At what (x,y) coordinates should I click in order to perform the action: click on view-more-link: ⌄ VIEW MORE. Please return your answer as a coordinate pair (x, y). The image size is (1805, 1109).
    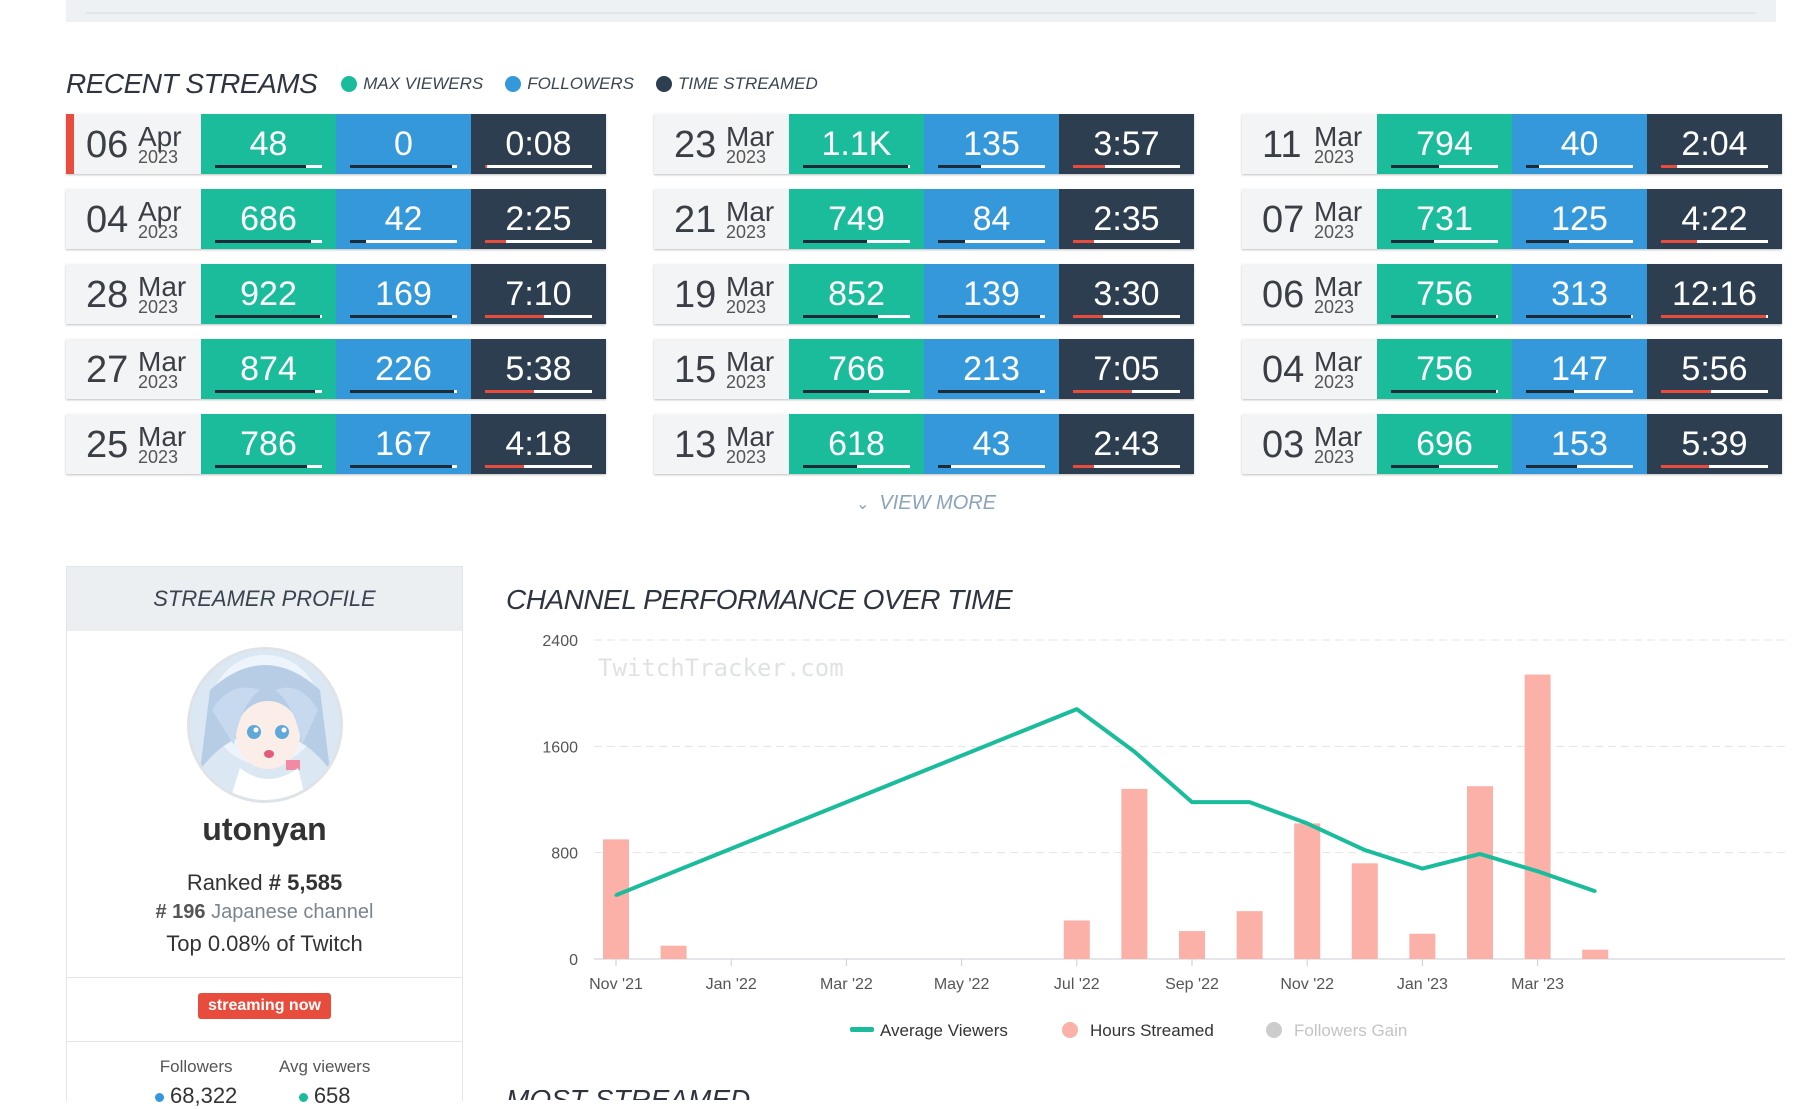
    Looking at the image, I should click on (926, 503).